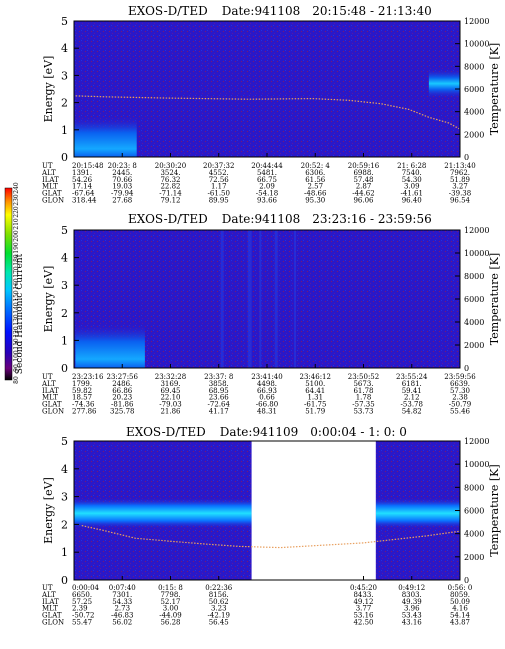 This screenshot has height=649, width=505. I want to click on ephemeris-value: 22.10, so click(170, 398).